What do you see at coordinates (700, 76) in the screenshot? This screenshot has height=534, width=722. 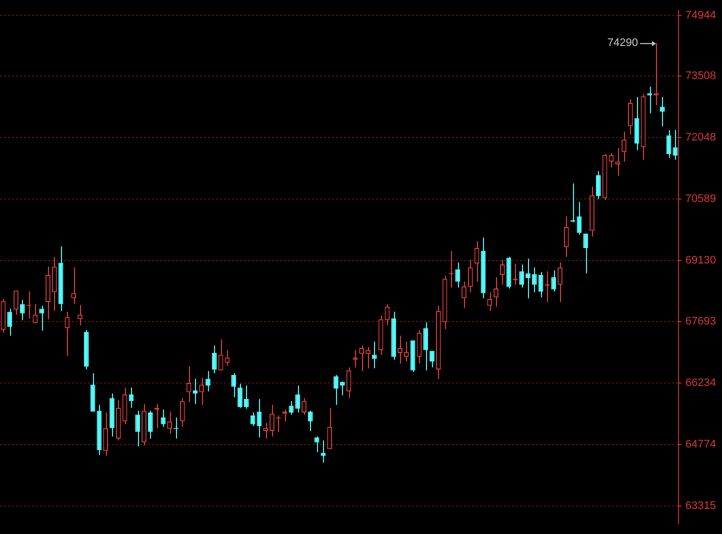 I see `y-tick-label: 73508` at bounding box center [700, 76].